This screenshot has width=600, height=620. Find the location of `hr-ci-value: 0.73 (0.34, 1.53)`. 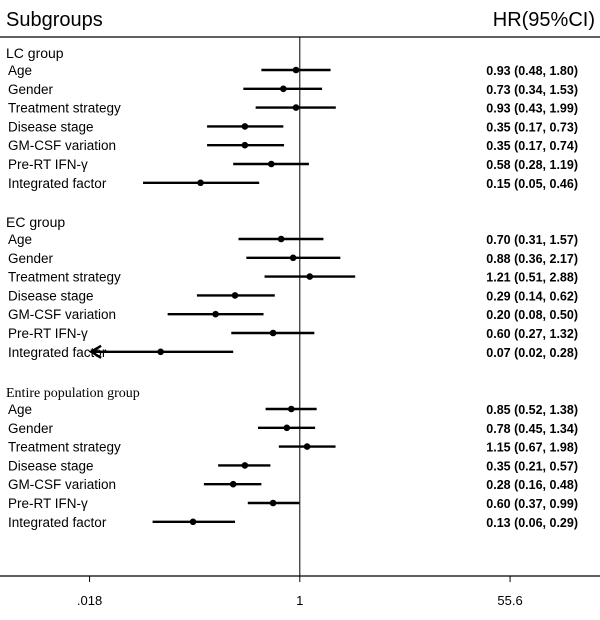

hr-ci-value: 0.73 (0.34, 1.53) is located at coordinates (532, 90).